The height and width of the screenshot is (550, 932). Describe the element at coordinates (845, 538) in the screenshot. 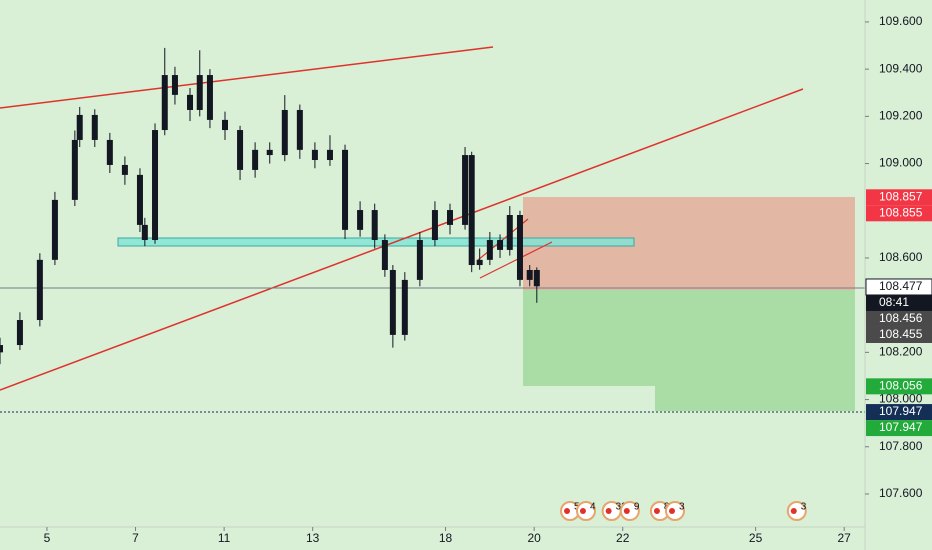

I see `x-tick-label: 27` at that location.